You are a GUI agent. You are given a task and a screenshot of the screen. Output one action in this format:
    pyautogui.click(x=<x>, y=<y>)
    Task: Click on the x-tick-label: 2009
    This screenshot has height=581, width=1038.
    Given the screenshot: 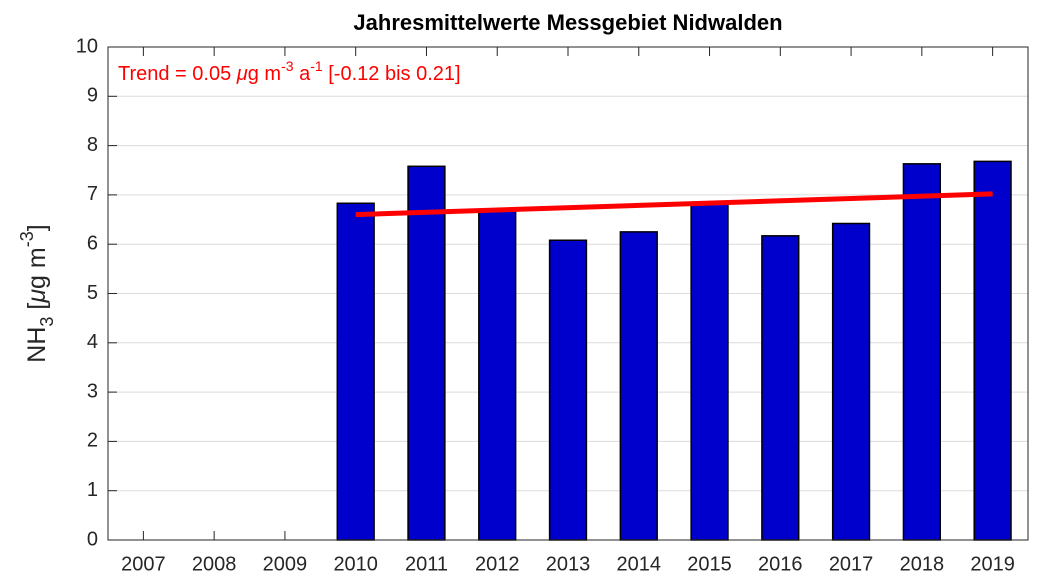 What is the action you would take?
    pyautogui.click(x=285, y=564)
    